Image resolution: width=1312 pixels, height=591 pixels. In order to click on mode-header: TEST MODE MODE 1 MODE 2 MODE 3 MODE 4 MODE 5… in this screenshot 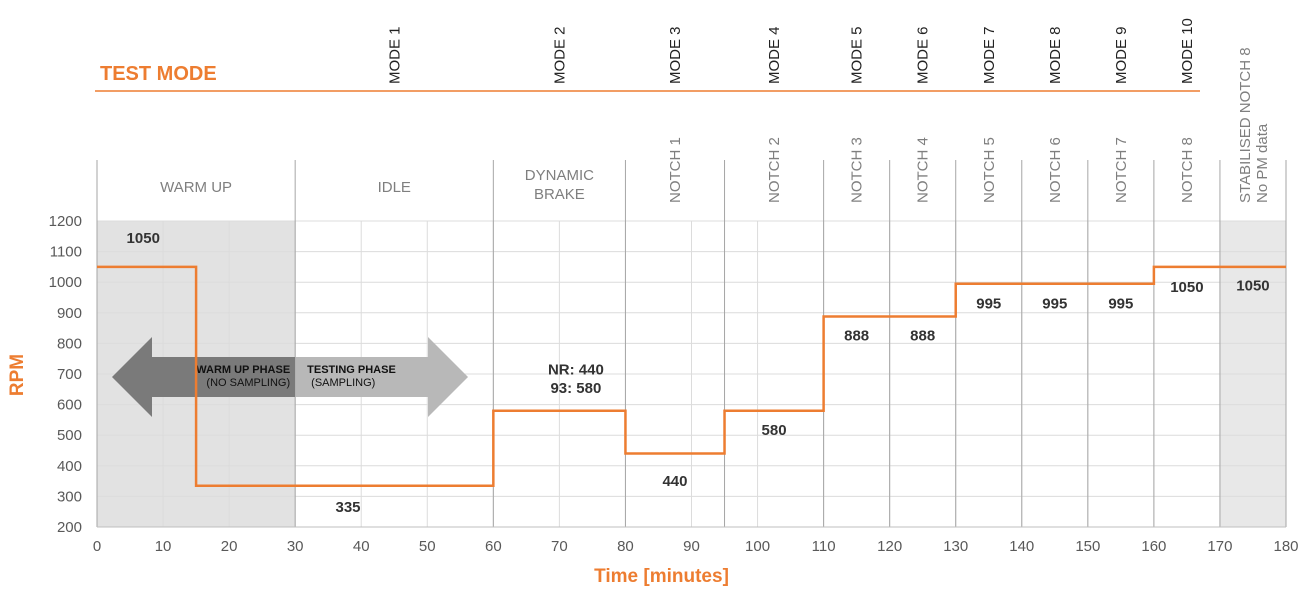, I will do `click(647, 55)`.